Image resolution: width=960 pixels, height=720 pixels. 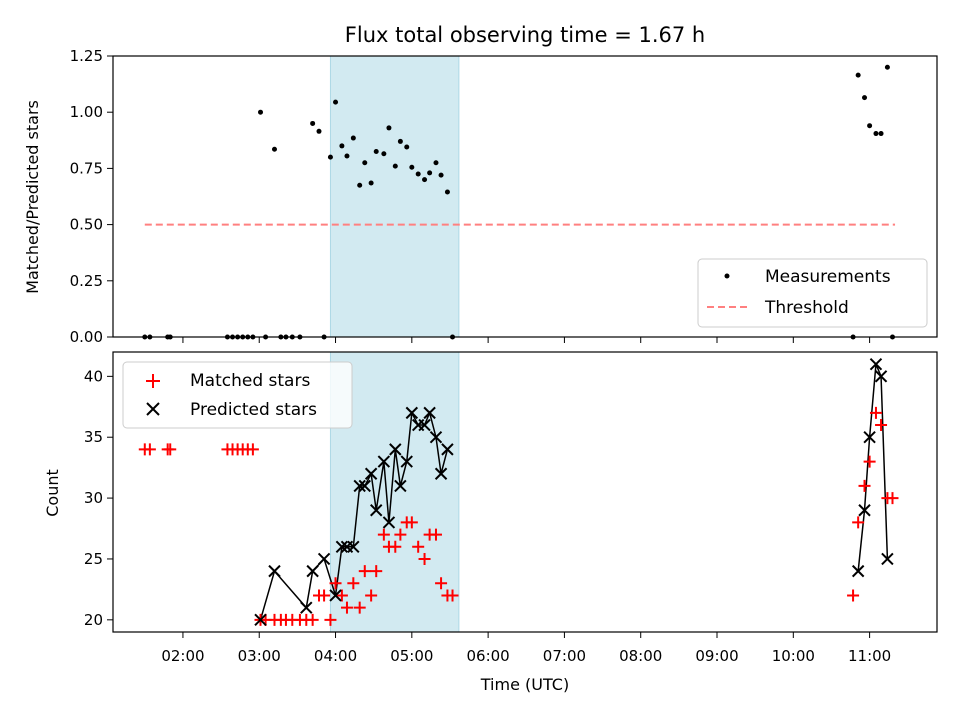 What do you see at coordinates (812, 293) in the screenshot?
I see `top-legend-box` at bounding box center [812, 293].